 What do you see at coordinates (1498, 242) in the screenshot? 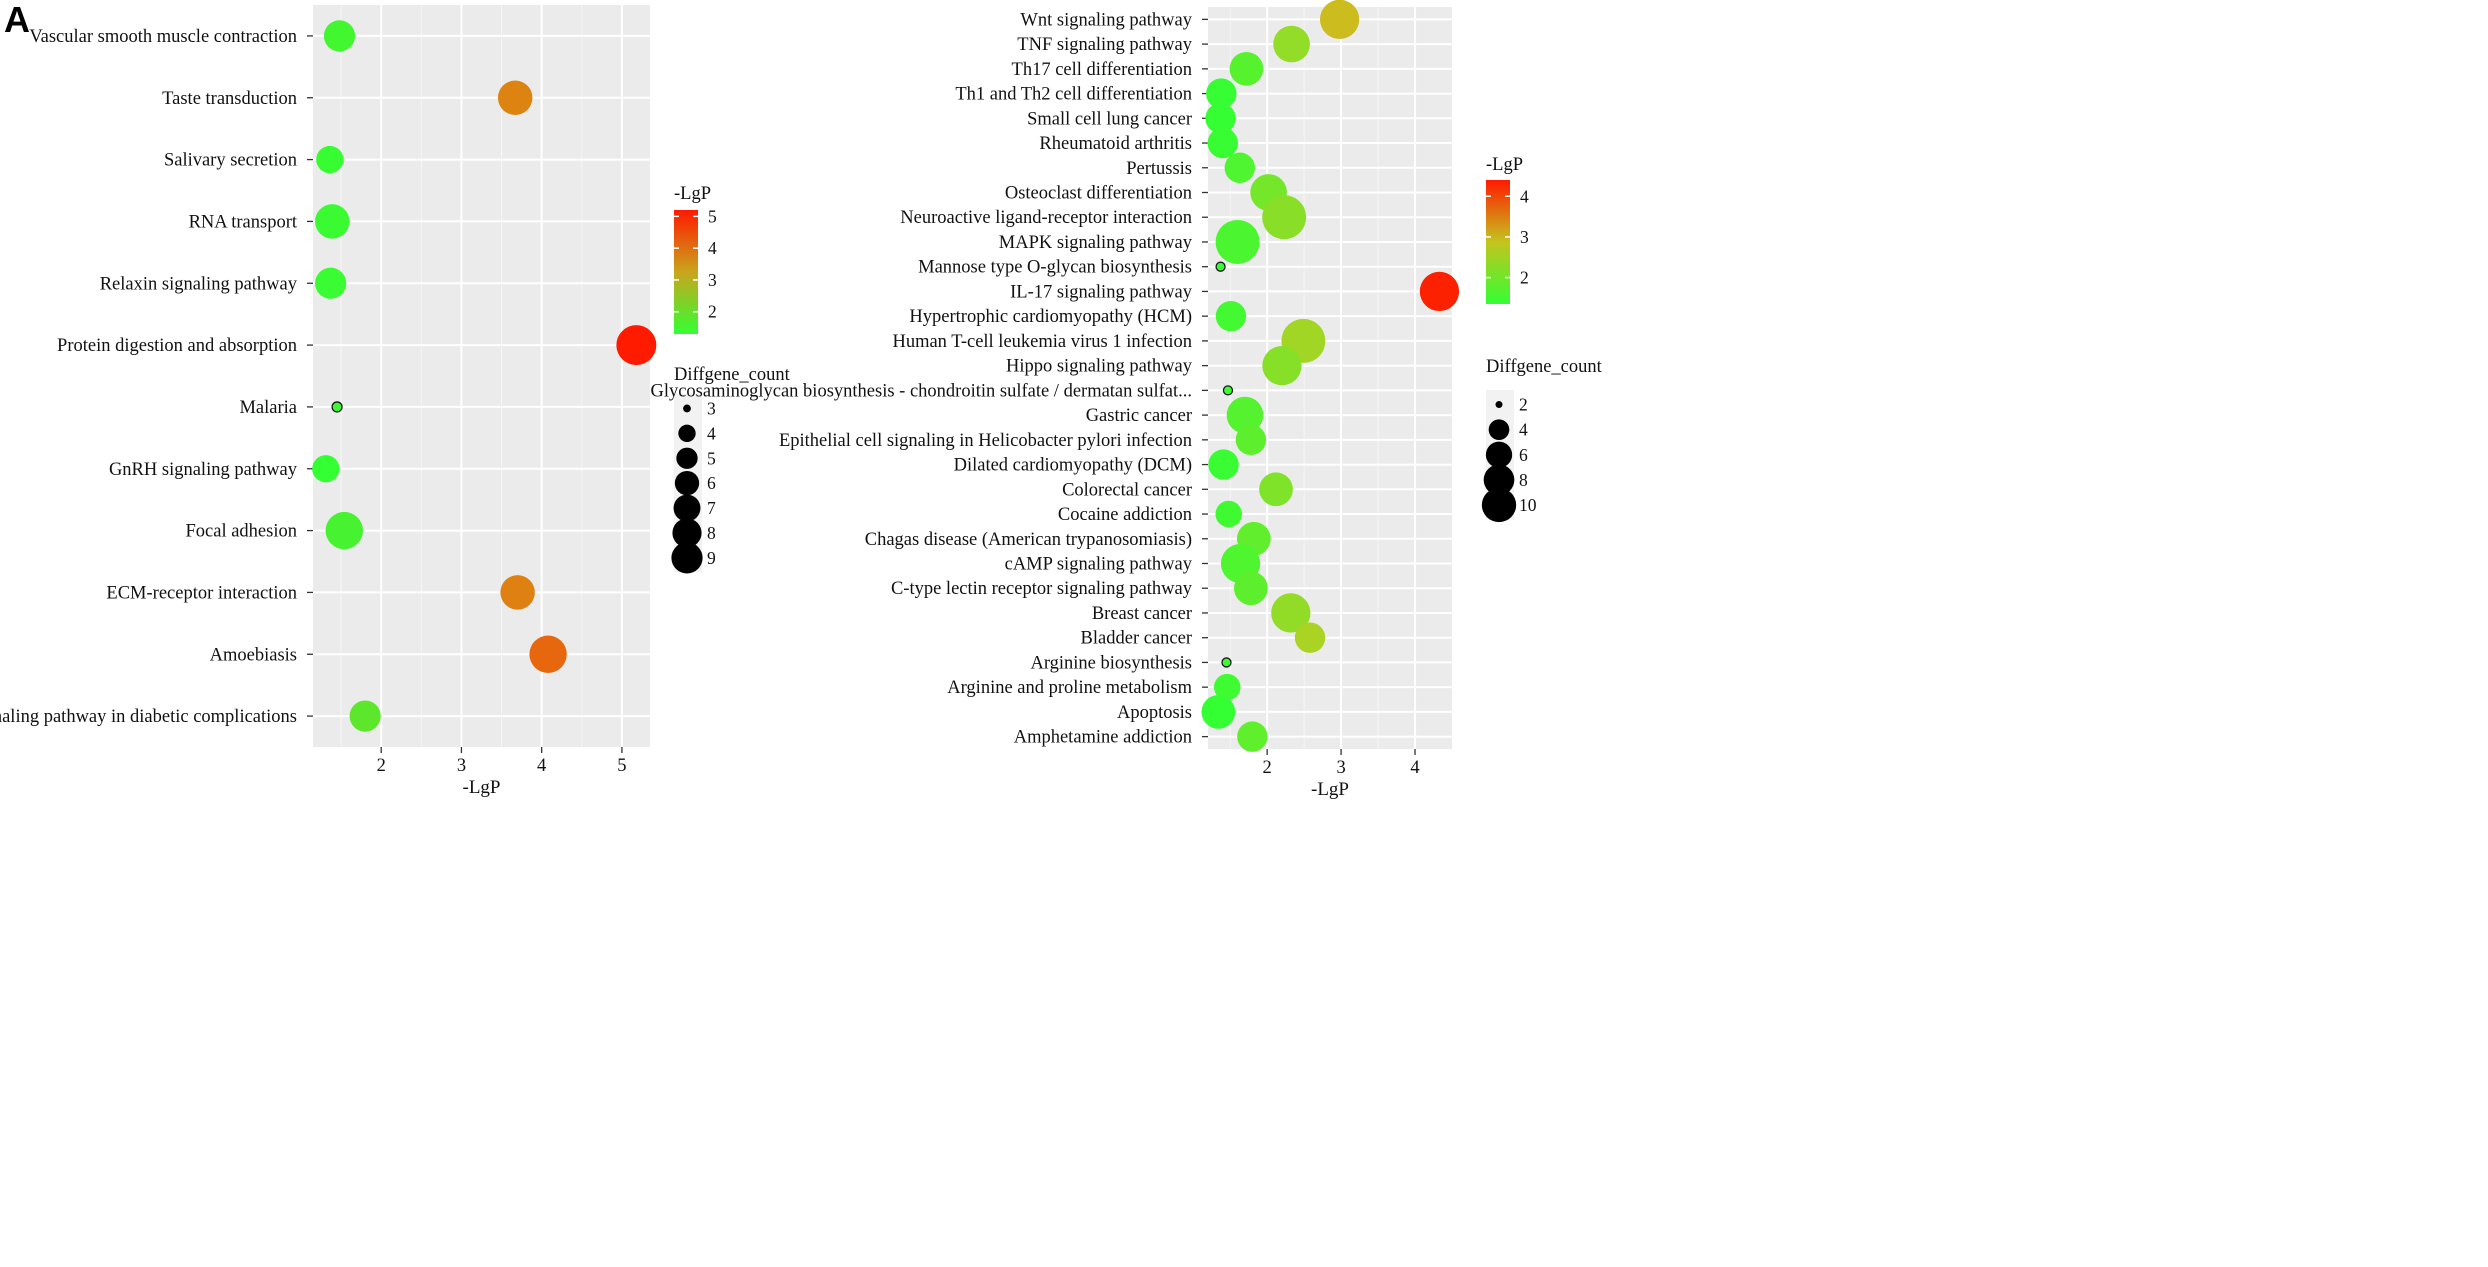
I see `color-bar-b` at bounding box center [1498, 242].